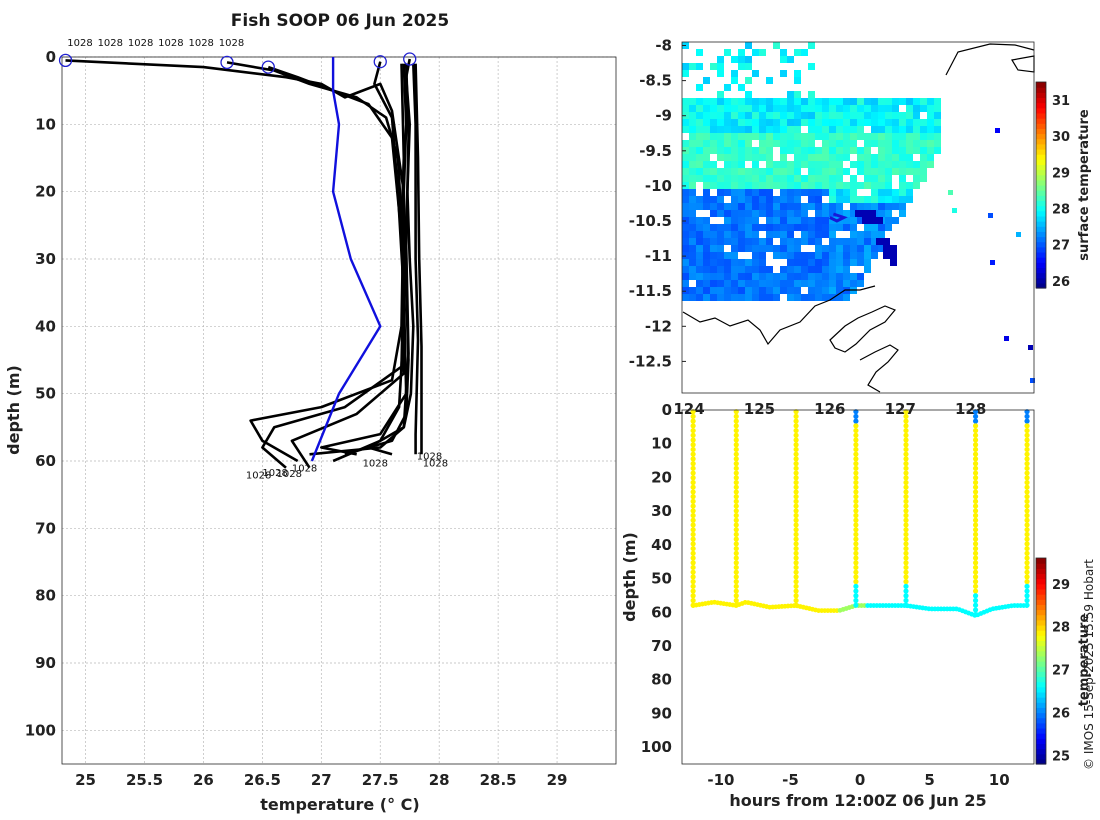  Describe the element at coordinates (45, 528) in the screenshot. I see `profile-y-tick-7: 70` at that location.